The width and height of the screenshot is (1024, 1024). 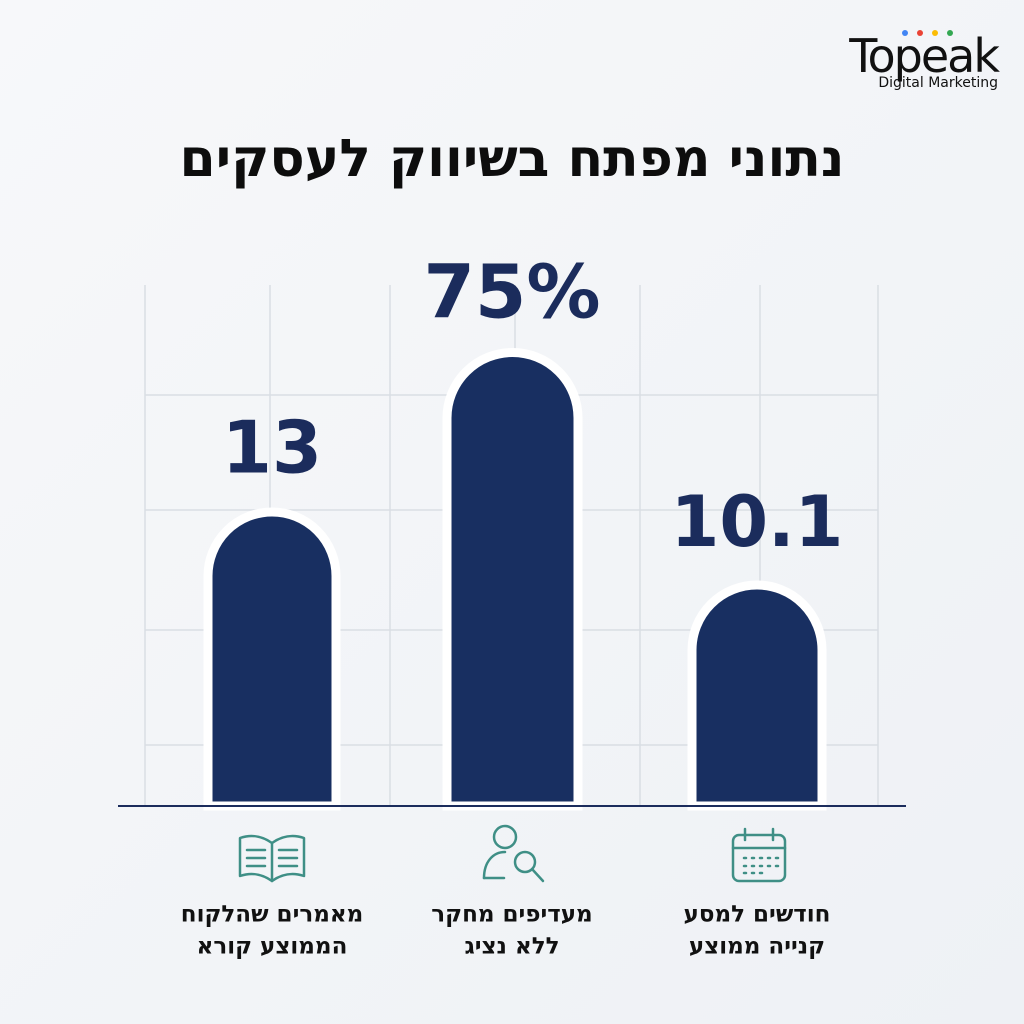 What do you see at coordinates (924, 56) in the screenshot?
I see `logo-name: Topeak` at bounding box center [924, 56].